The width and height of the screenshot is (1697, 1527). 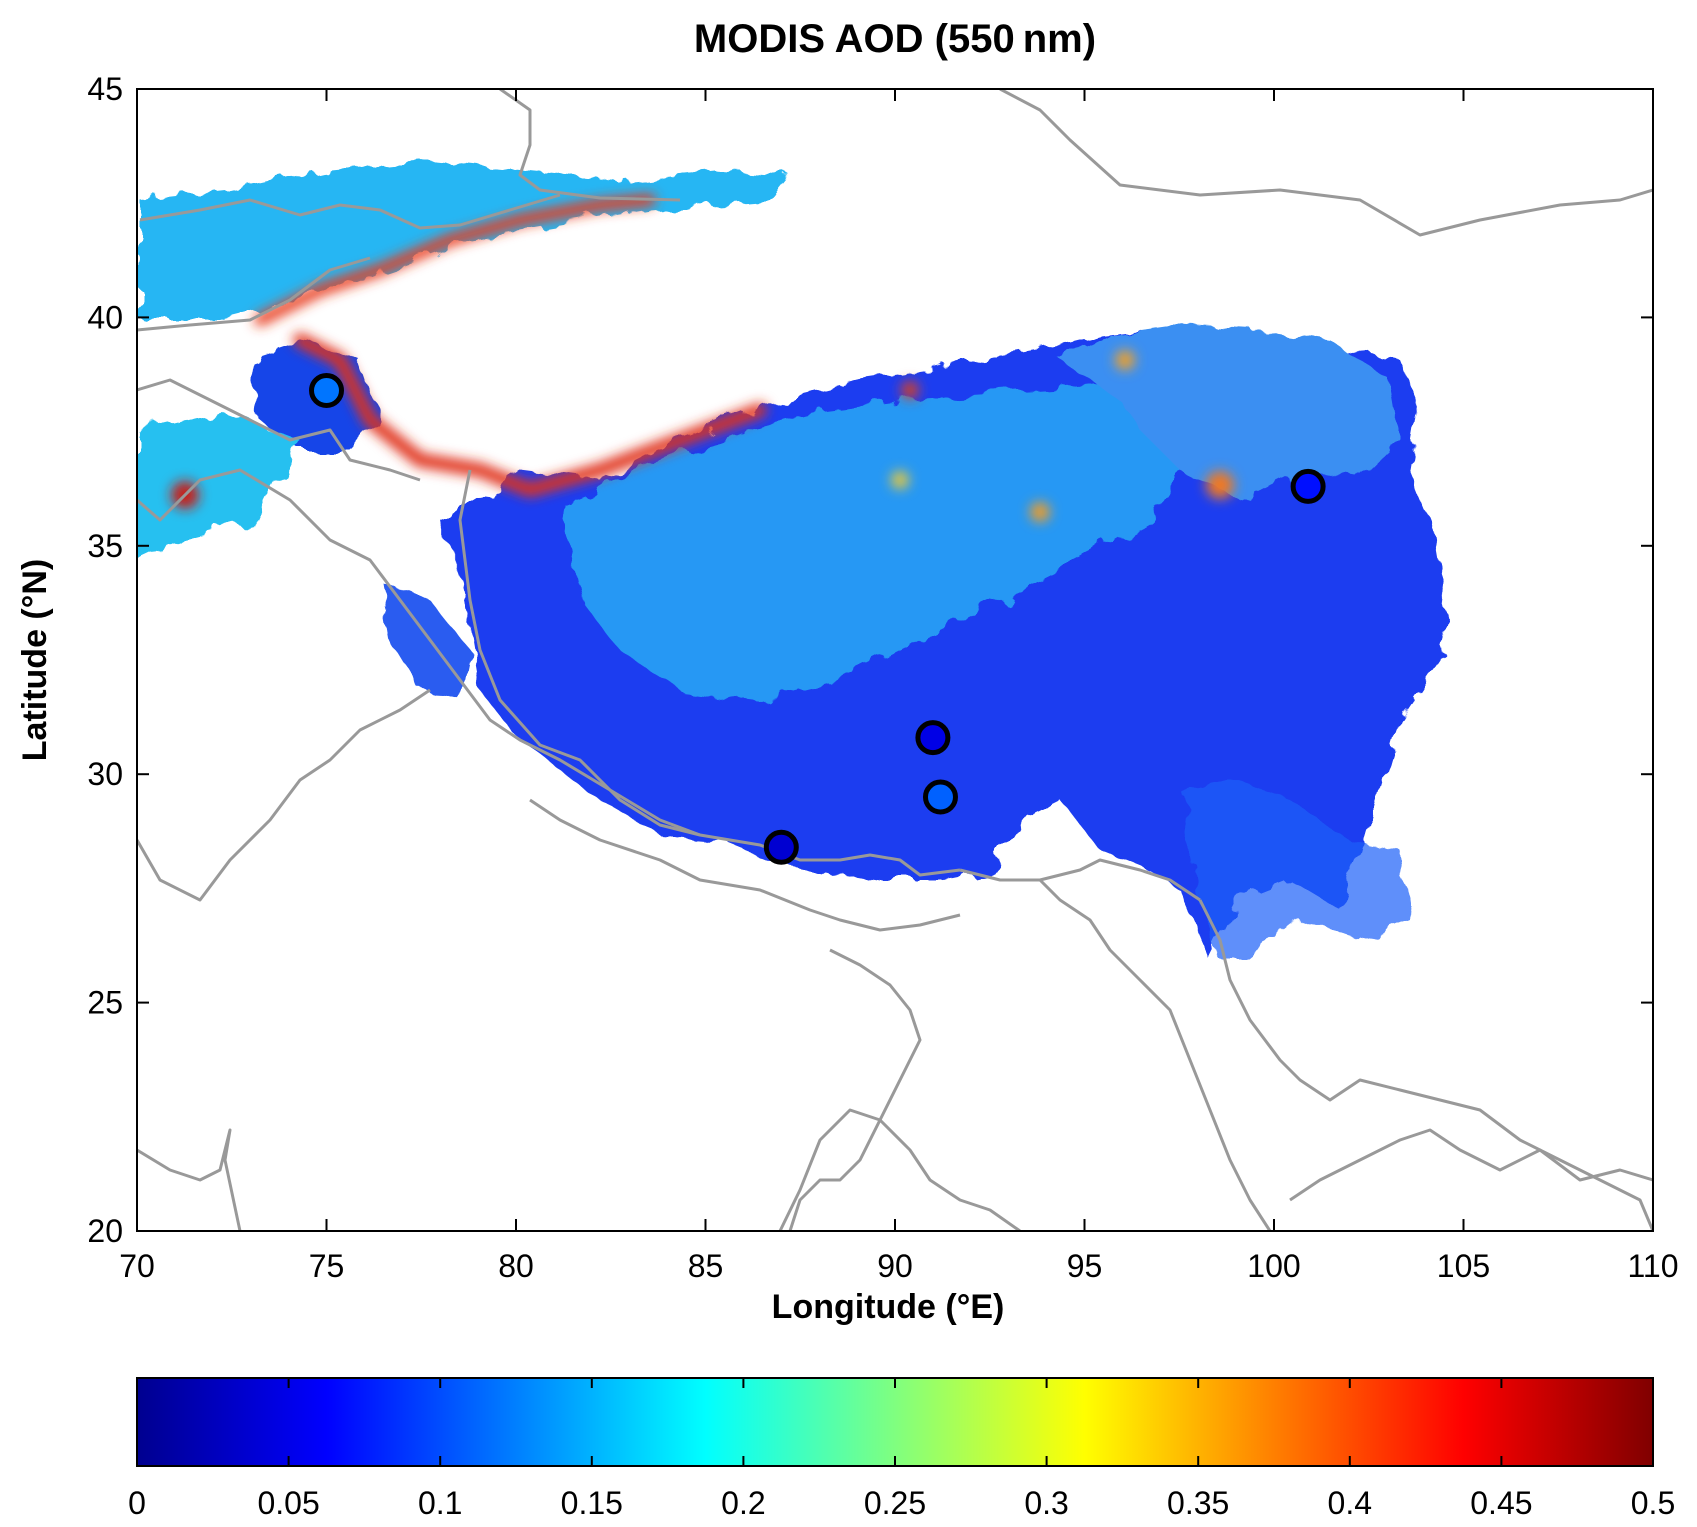 What do you see at coordinates (895, 1266) in the screenshot?
I see `x-tick-label: 90` at bounding box center [895, 1266].